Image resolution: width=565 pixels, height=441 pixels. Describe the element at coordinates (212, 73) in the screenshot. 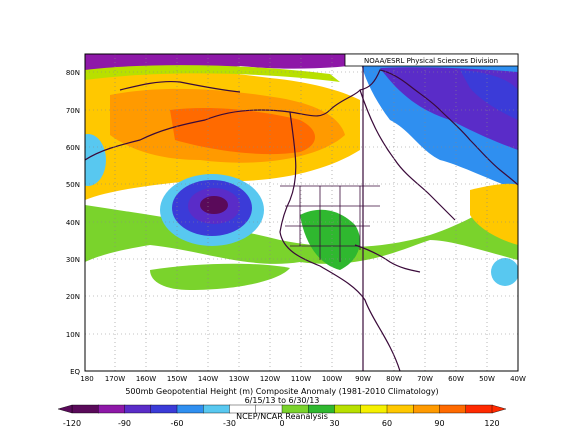

I see `ridge-fringe` at that location.